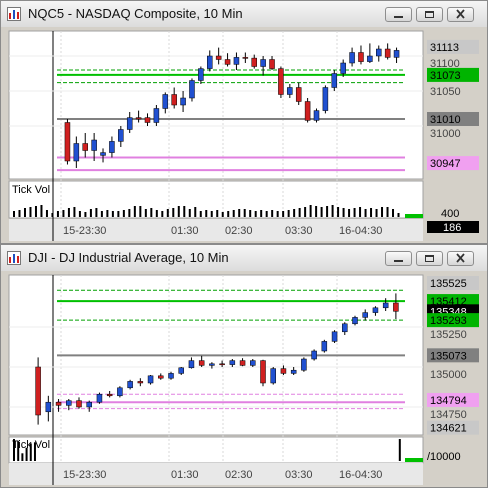 This screenshot has width=488, height=488. Describe the element at coordinates (445, 92) in the screenshot. I see `price-tick-label: 31050` at that location.